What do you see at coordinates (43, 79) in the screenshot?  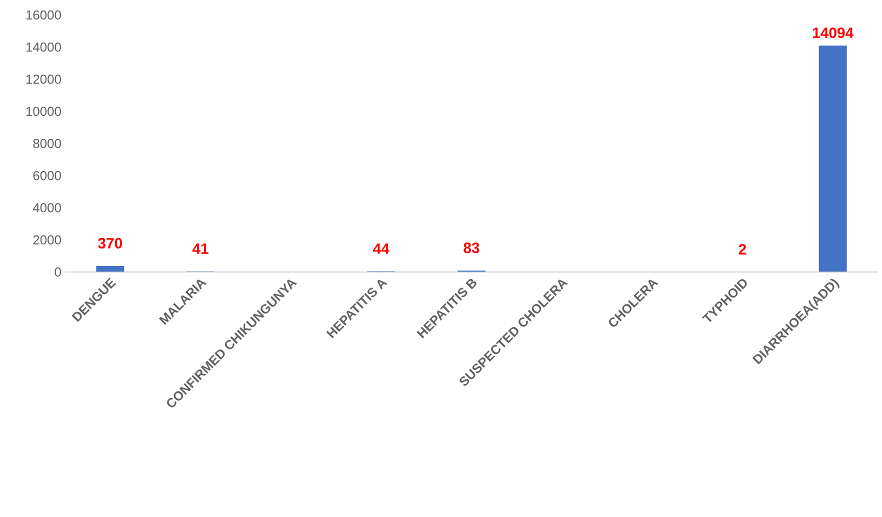 I see `y-tick-label: 12000` at bounding box center [43, 79].